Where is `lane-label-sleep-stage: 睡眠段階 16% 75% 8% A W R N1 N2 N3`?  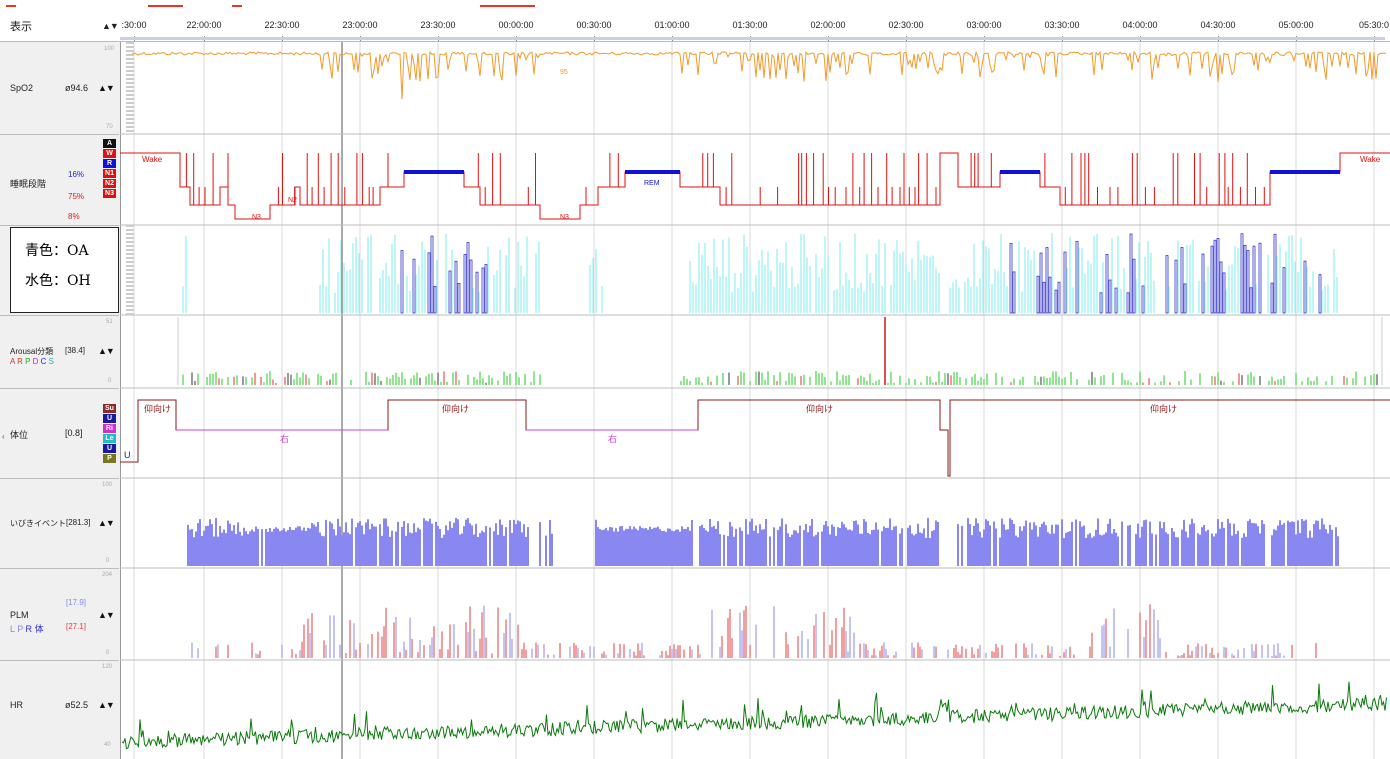
lane-label-sleep-stage: 睡眠段階 16% 75% 8% A W R N1 N2 N3 is located at coordinates (59, 180).